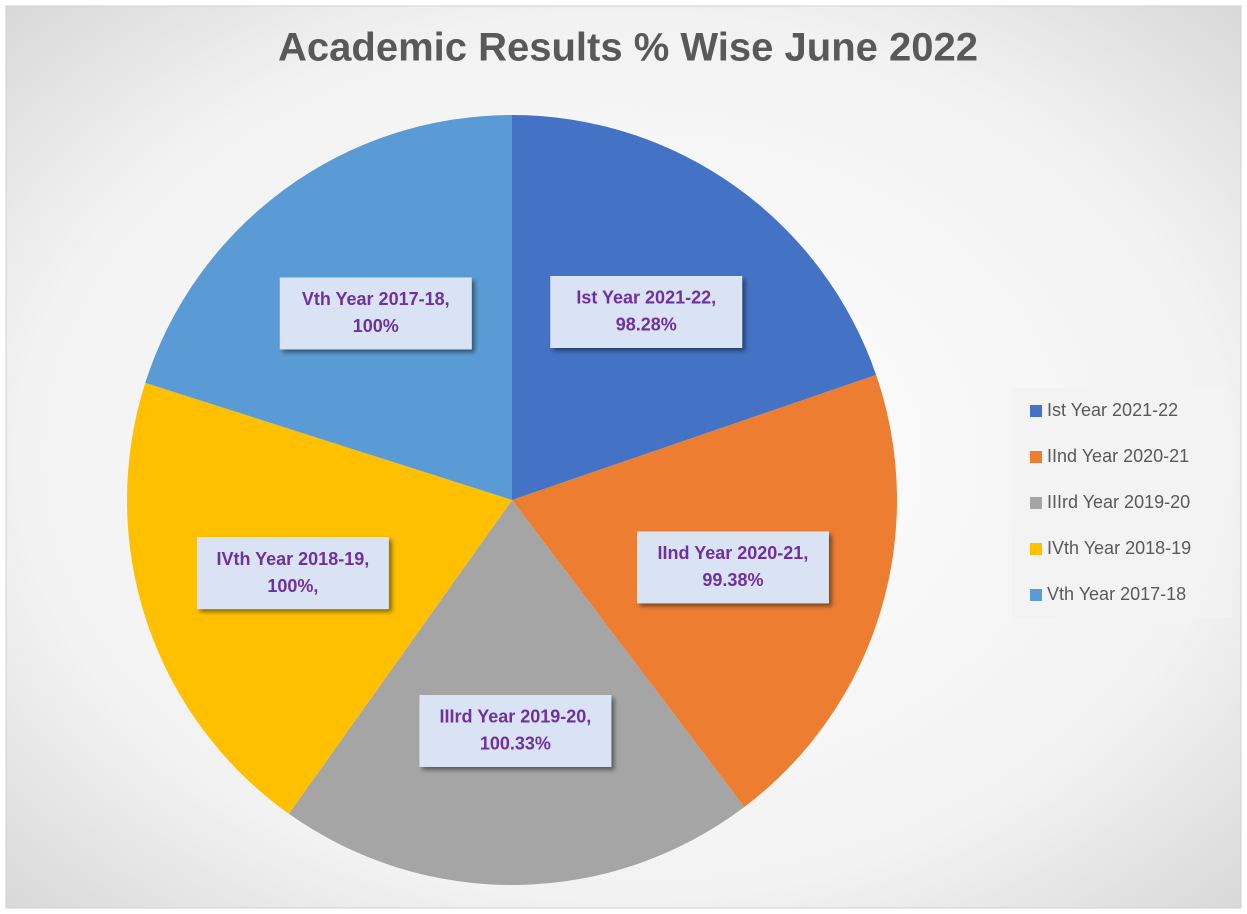  I want to click on legend-label: IIIrd Year 2019-20, so click(1118, 502).